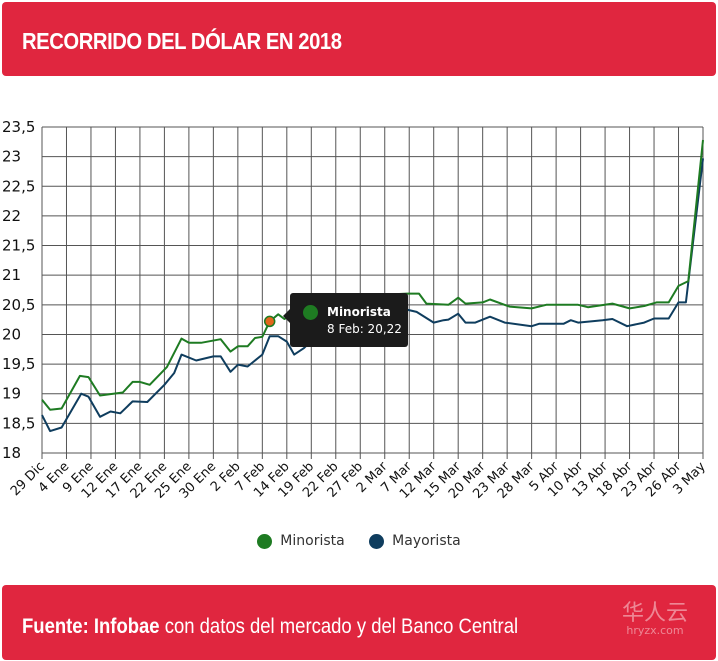 The height and width of the screenshot is (661, 718). I want to click on legend-item-minorista: Minorista, so click(301, 541).